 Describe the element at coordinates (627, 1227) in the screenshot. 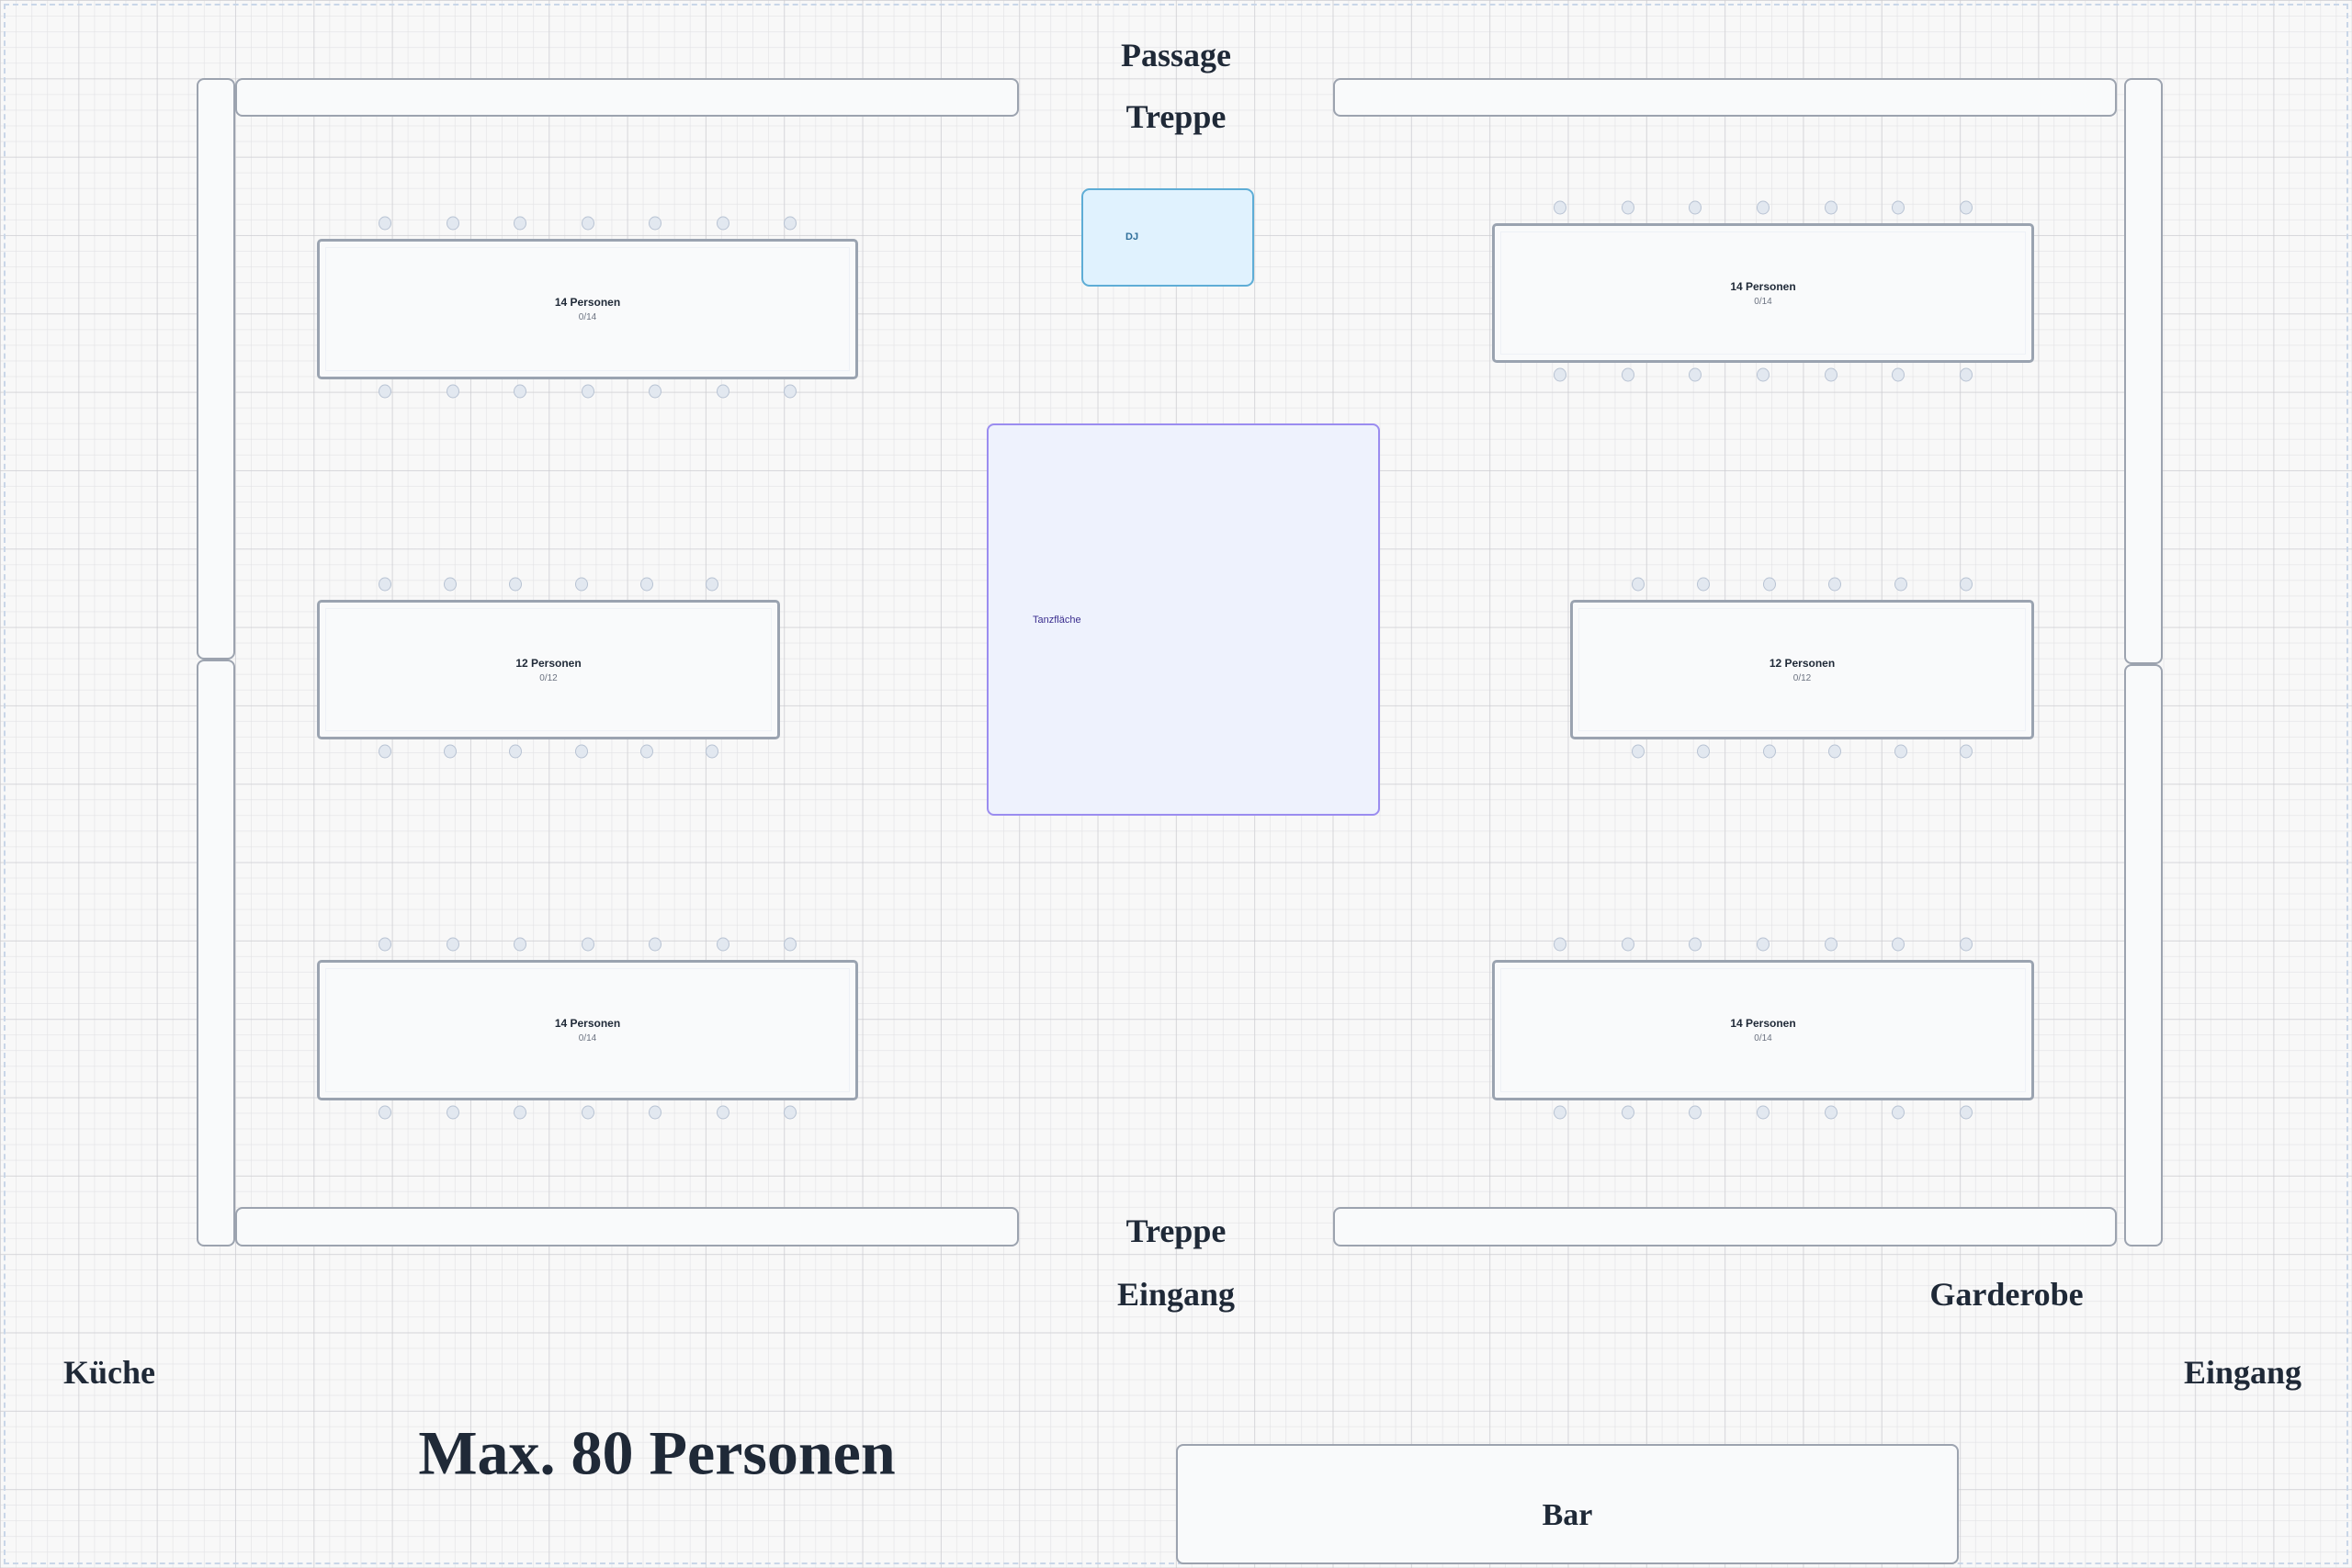

I see `wall-bottom-left` at that location.